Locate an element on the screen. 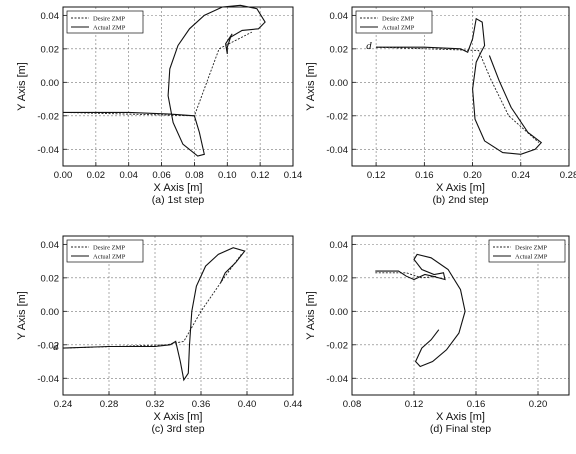 This screenshot has width=576, height=454. x-tick-label: 0.02 is located at coordinates (96, 175).